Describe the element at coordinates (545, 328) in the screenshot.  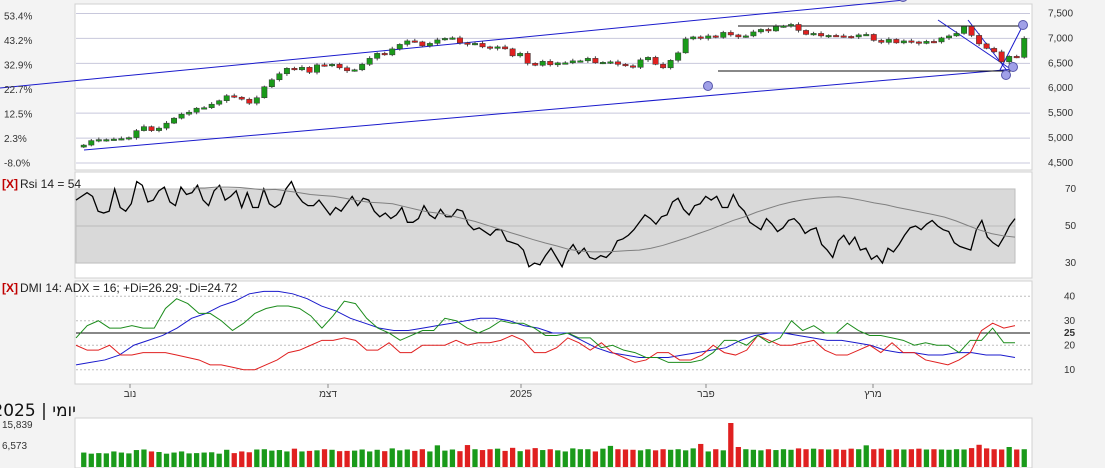
I see `adx-line` at that location.